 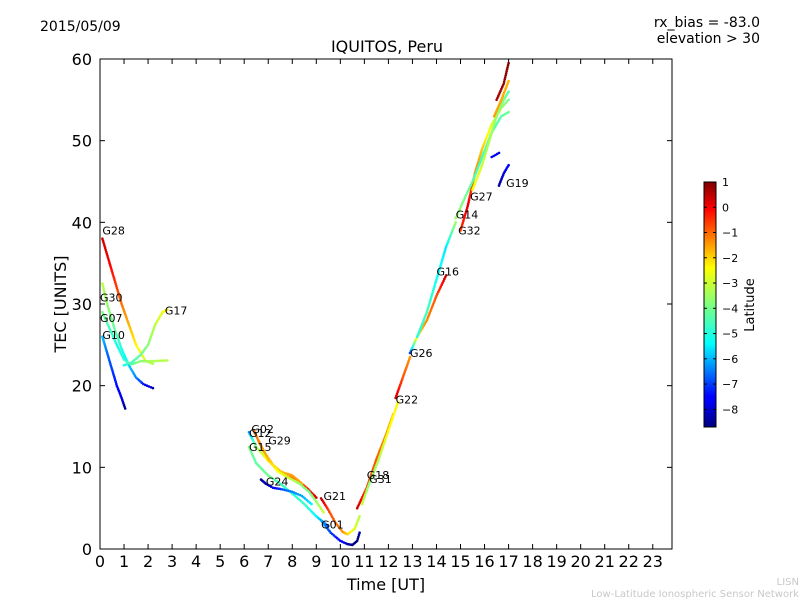 I want to click on series-label: G28, so click(x=113, y=231).